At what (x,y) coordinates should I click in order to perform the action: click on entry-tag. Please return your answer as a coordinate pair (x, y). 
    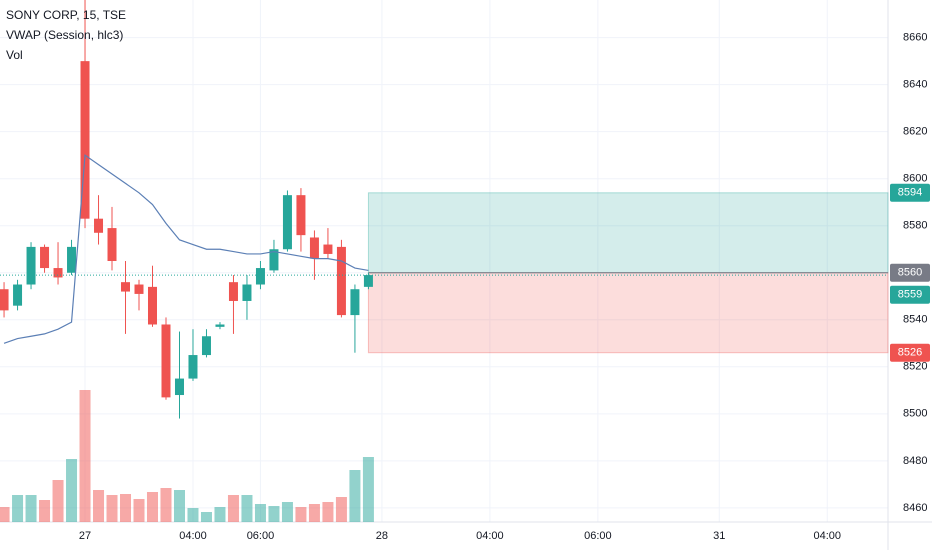
    Looking at the image, I should click on (910, 272).